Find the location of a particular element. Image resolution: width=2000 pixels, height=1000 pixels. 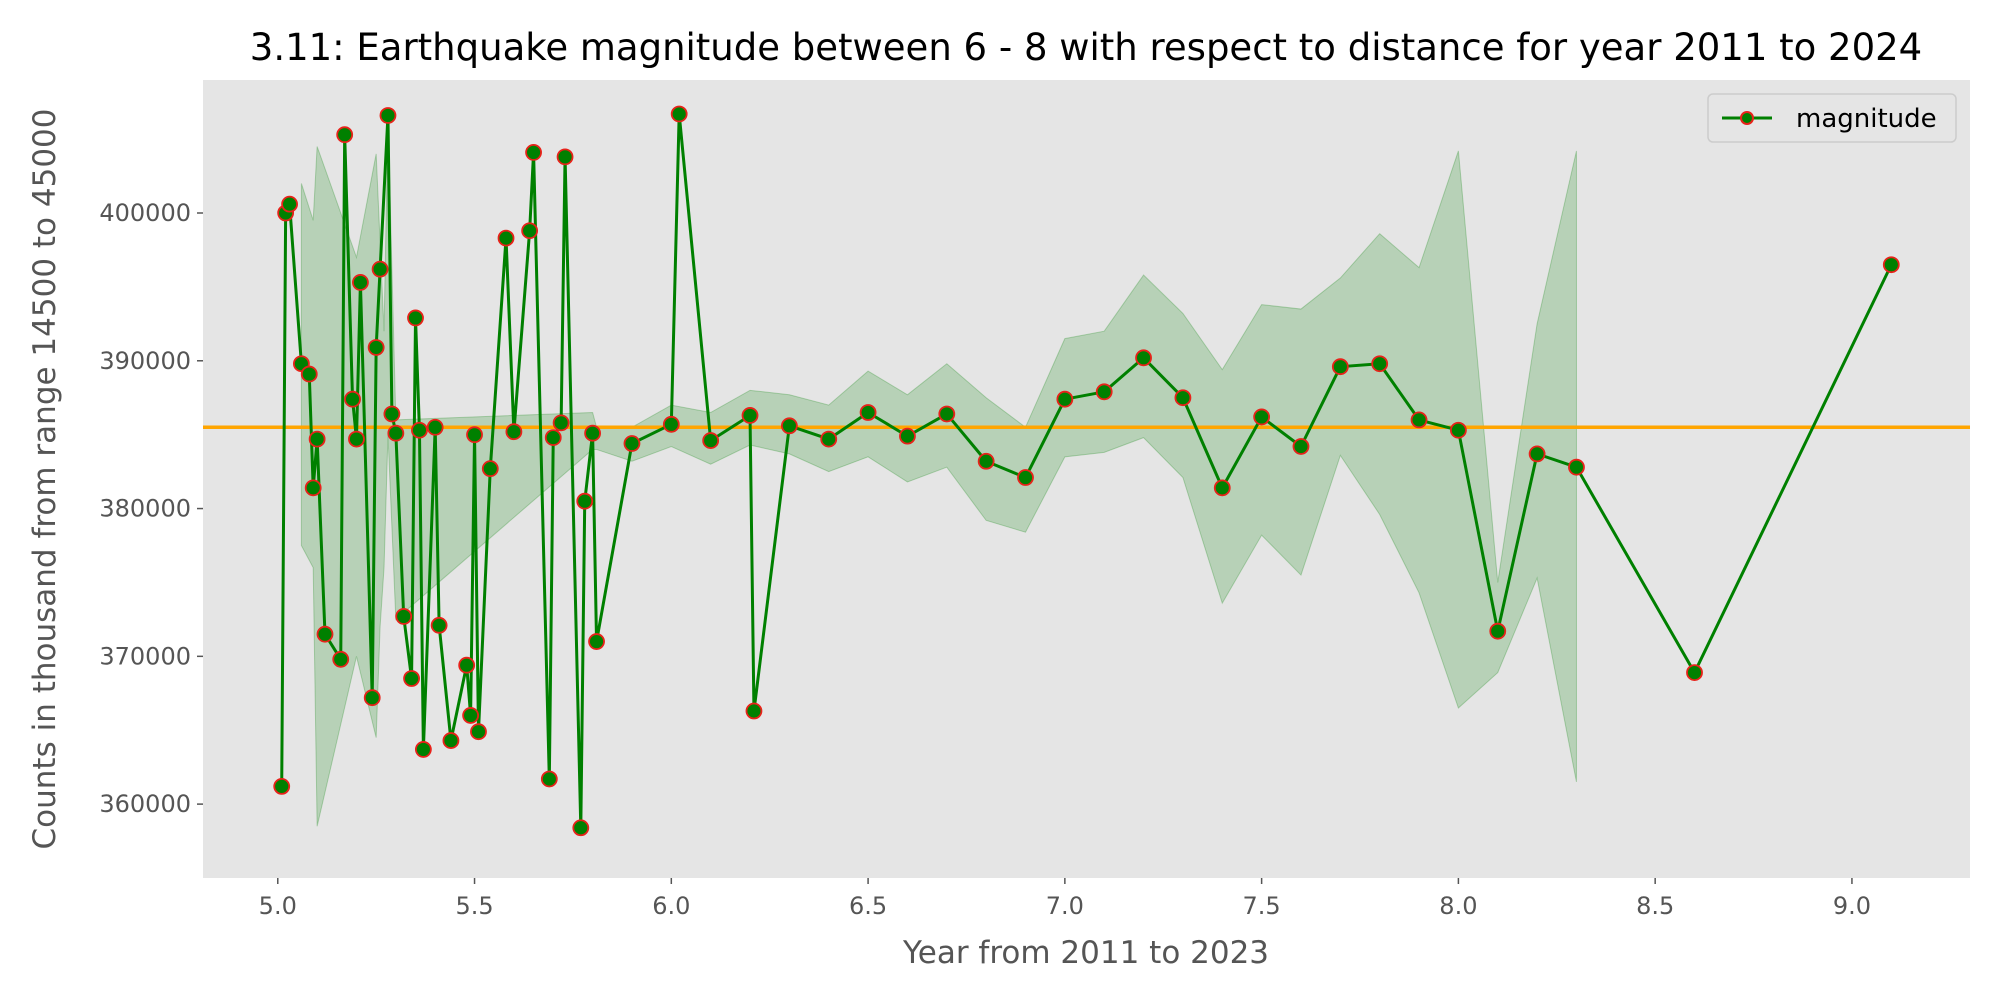

x-tick-label: 6.5 is located at coordinates (868, 906).